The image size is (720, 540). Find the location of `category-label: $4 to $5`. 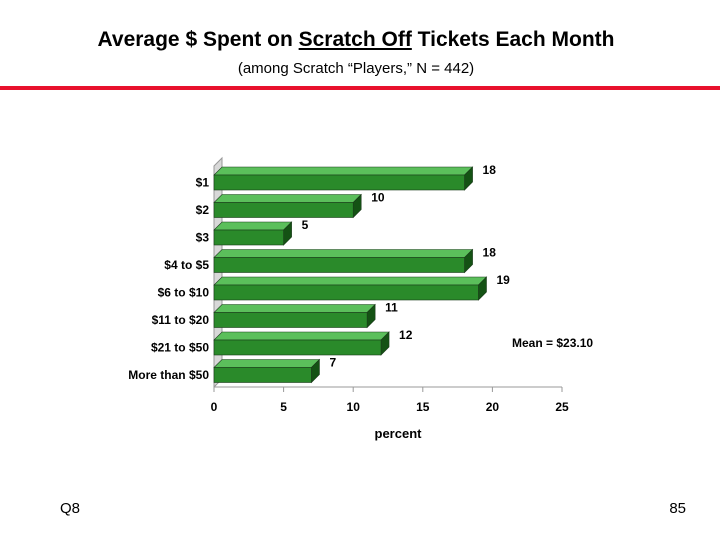

category-label: $4 to $5 is located at coordinates (186, 265).